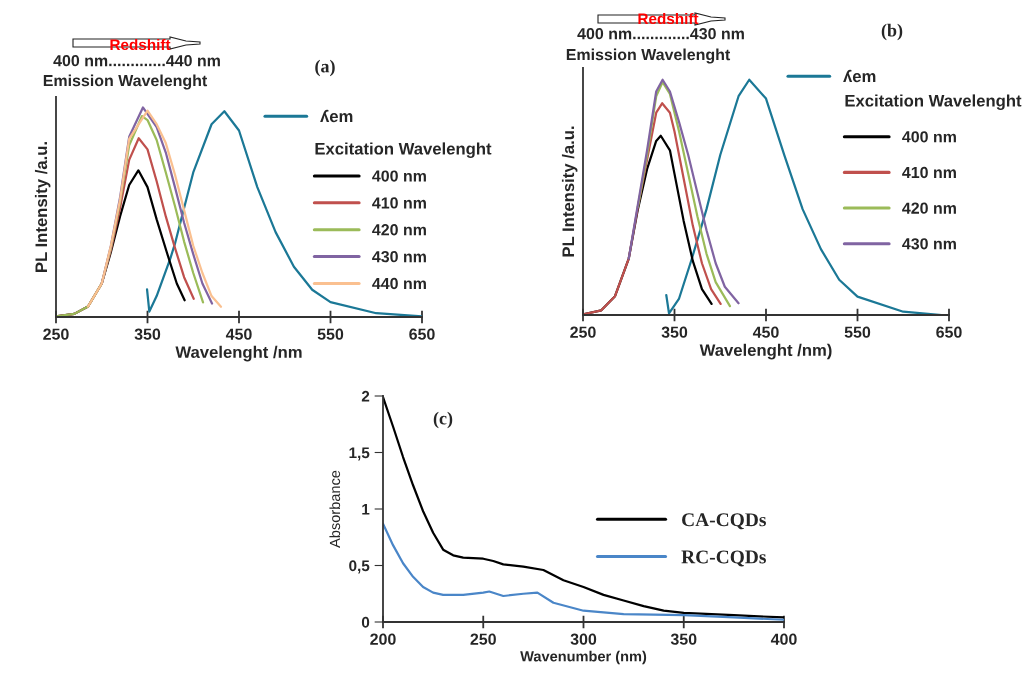 This screenshot has height=674, width=1035. Describe the element at coordinates (359, 567) in the screenshot. I see `y-tick-label: 0,5` at that location.